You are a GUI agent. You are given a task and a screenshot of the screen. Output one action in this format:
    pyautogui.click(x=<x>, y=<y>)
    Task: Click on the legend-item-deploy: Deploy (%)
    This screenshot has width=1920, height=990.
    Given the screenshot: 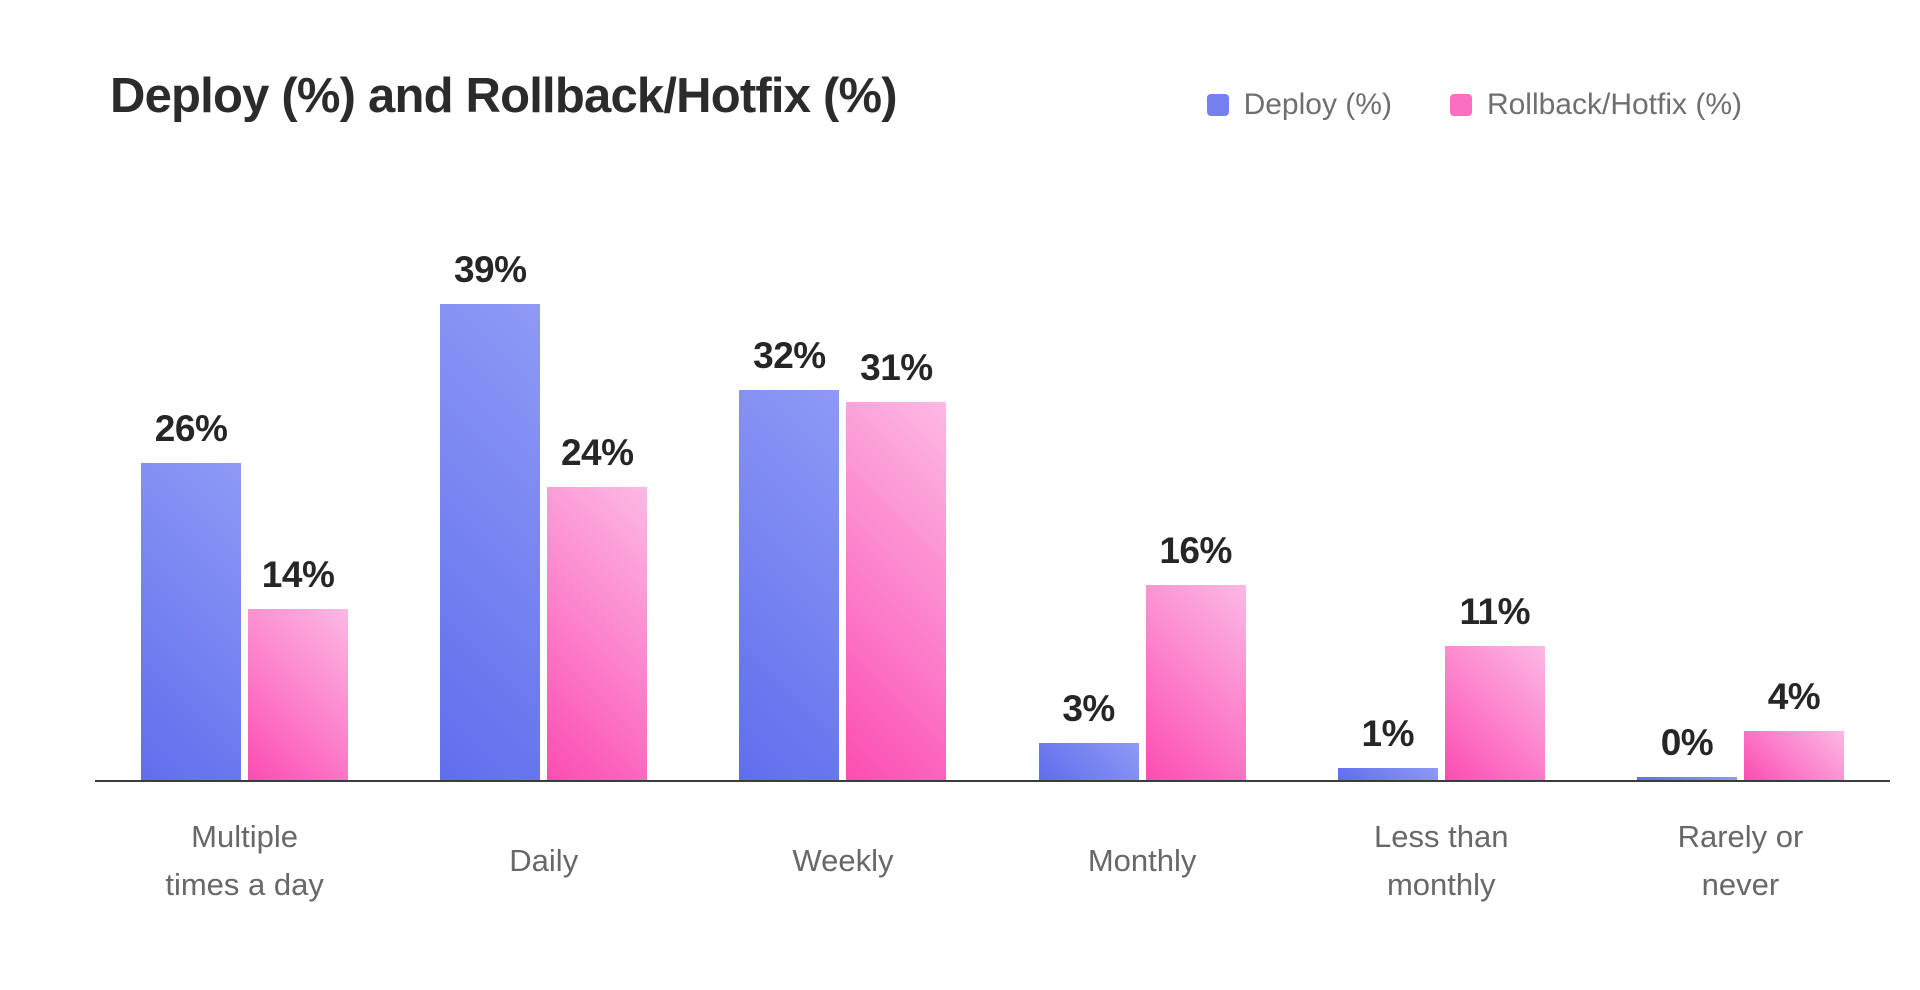 What is the action you would take?
    pyautogui.click(x=1299, y=105)
    